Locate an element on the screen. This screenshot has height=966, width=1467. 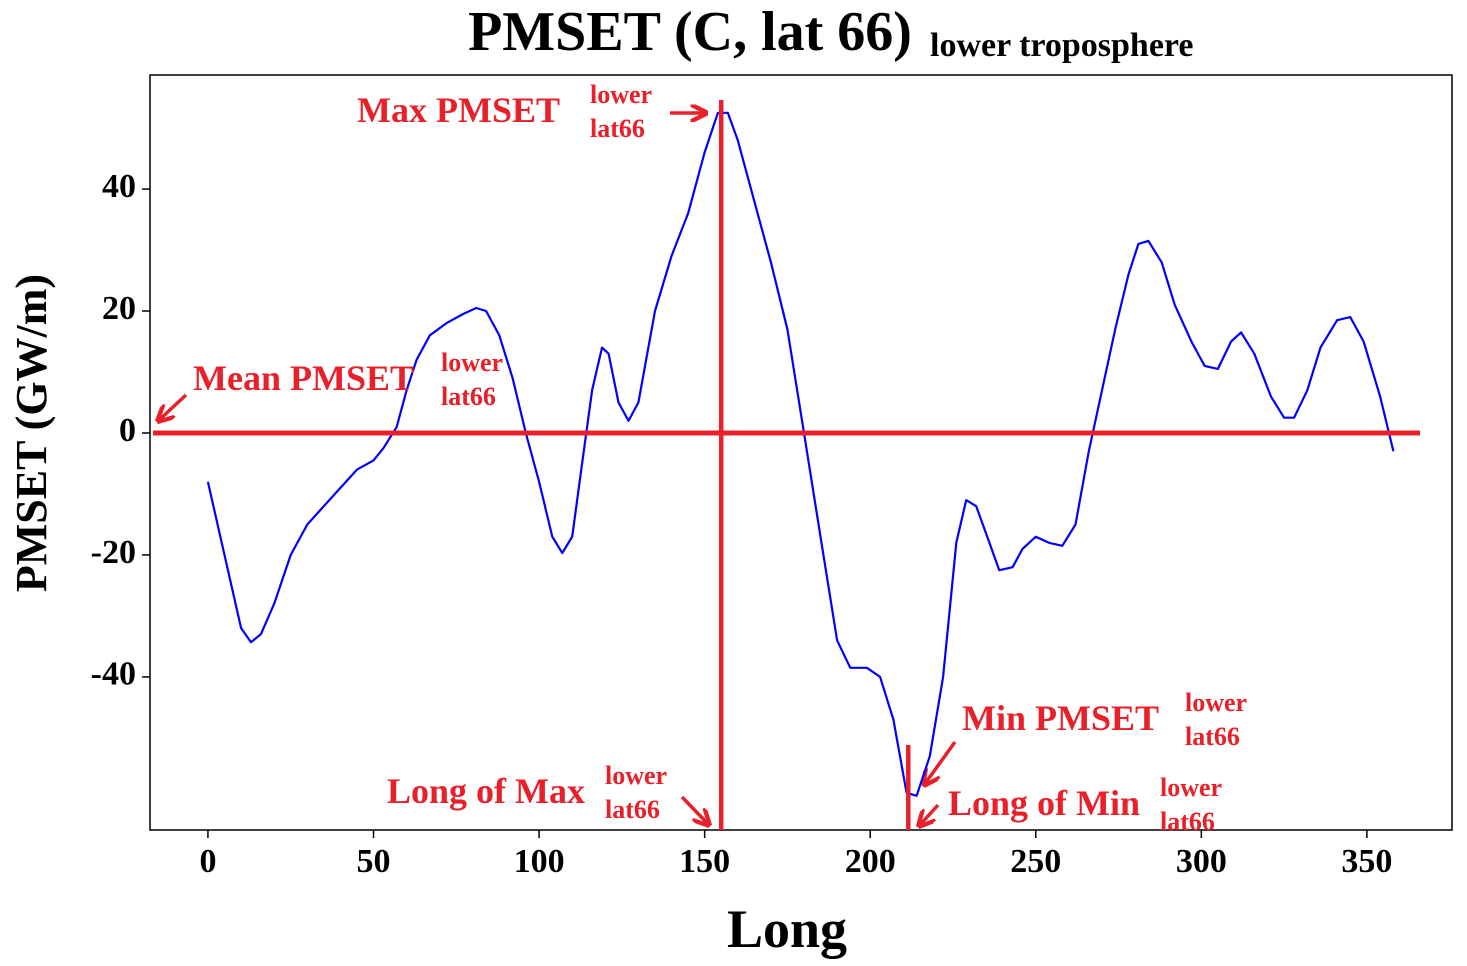
x-tick-label: 0 is located at coordinates (207, 861).